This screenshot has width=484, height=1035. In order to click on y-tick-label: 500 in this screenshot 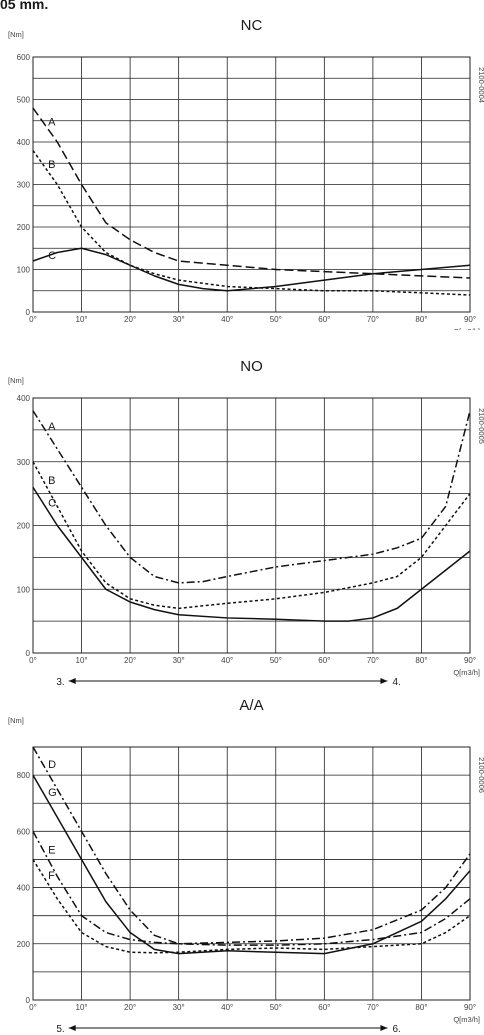, I will do `click(24, 100)`.